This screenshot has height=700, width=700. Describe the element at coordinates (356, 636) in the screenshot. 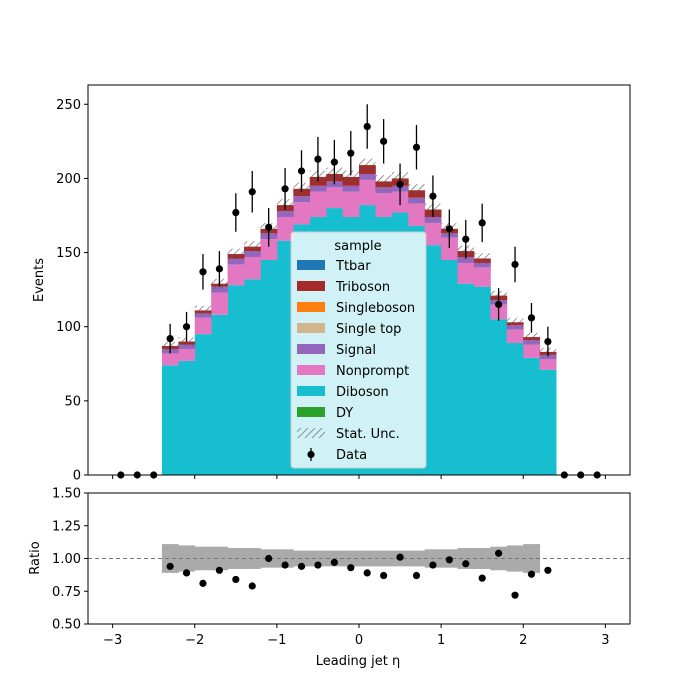

I see `ratio-x-ticks: −3 −2 −1 0 1 2 3` at that location.